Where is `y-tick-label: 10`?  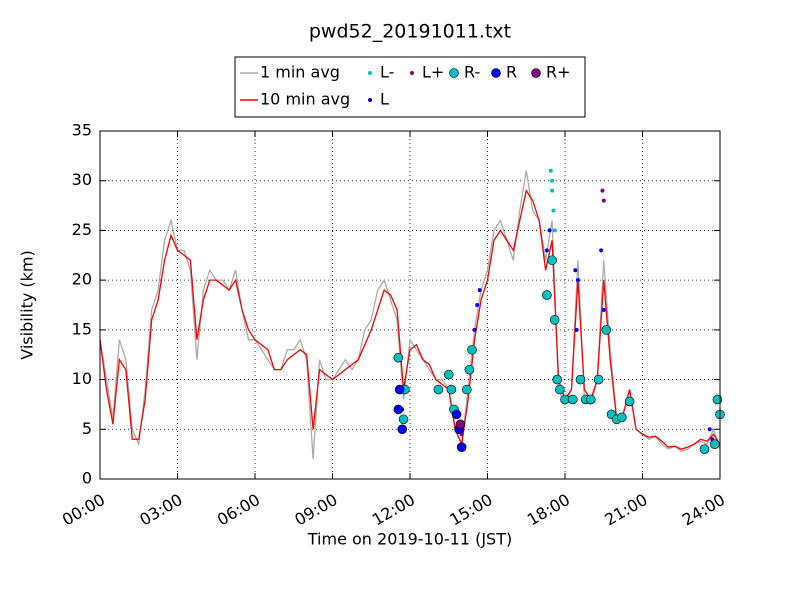 y-tick-label: 10 is located at coordinates (82, 378).